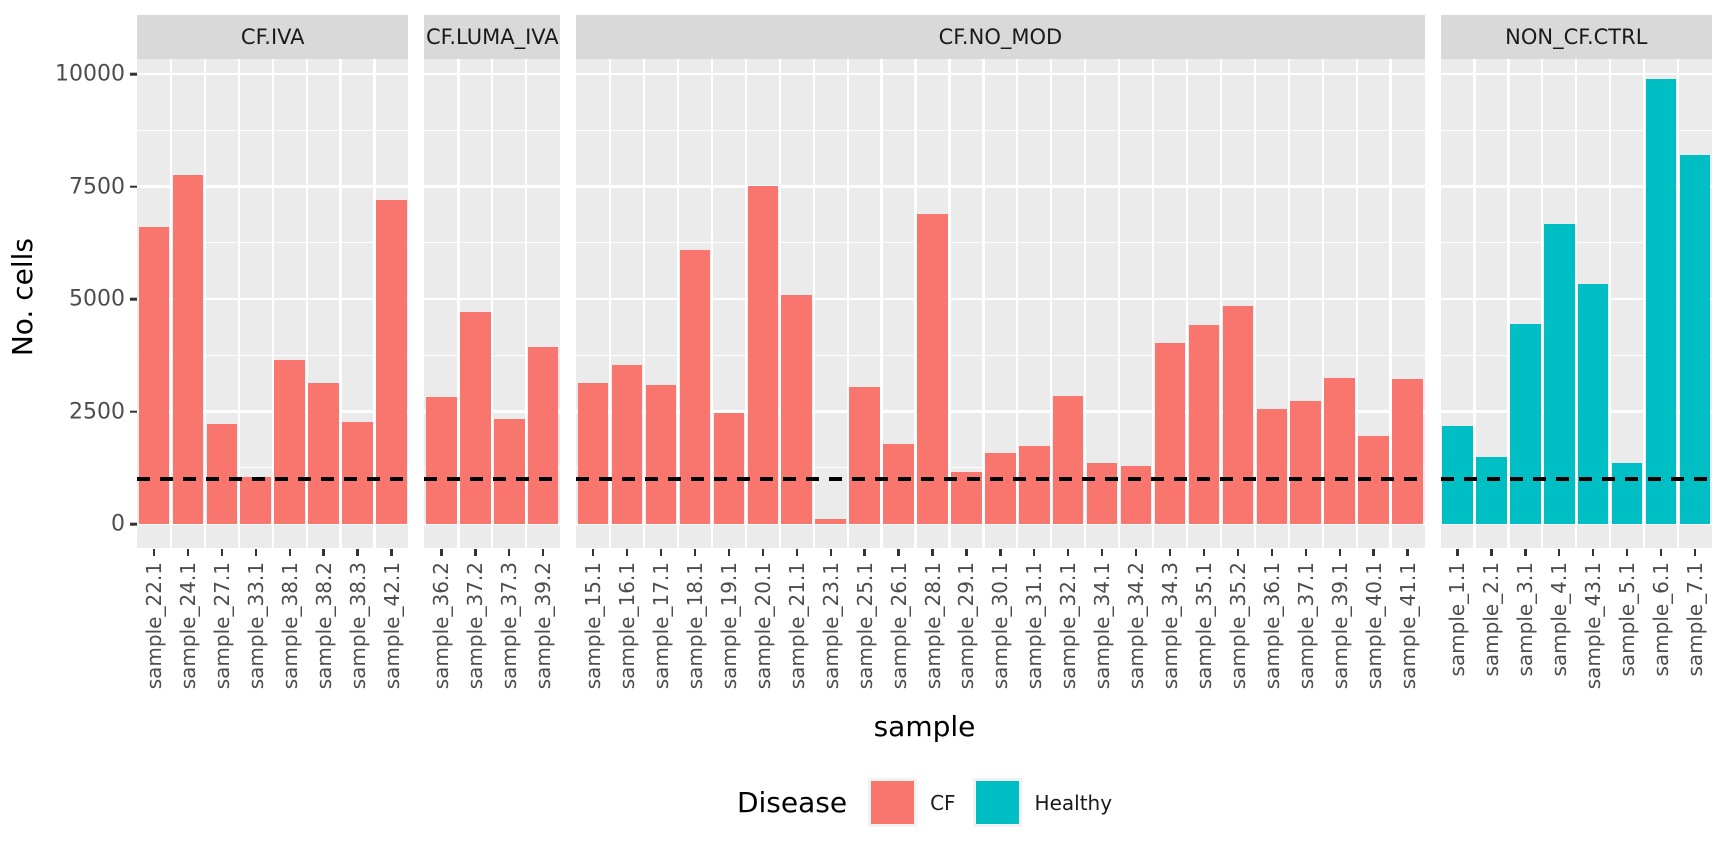 This screenshot has width=1728, height=864. What do you see at coordinates (763, 354) in the screenshot?
I see `bar-sample_20.1` at bounding box center [763, 354].